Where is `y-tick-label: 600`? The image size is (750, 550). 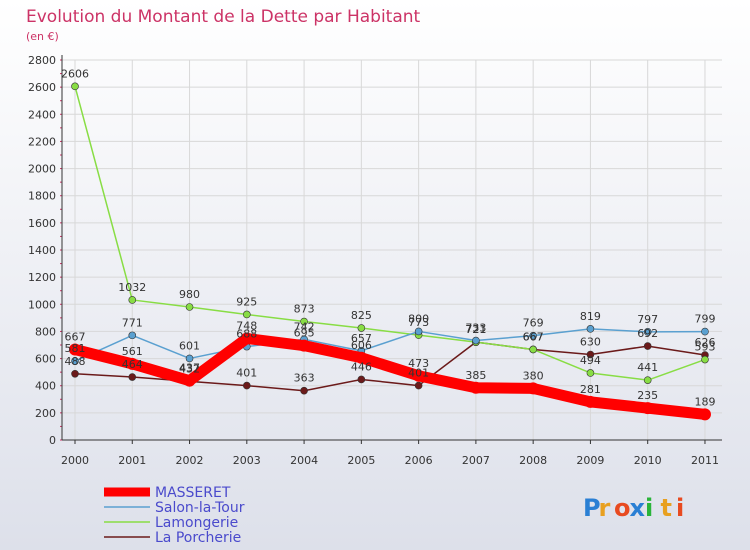
y-tick-label: 600 is located at coordinates (45, 359).